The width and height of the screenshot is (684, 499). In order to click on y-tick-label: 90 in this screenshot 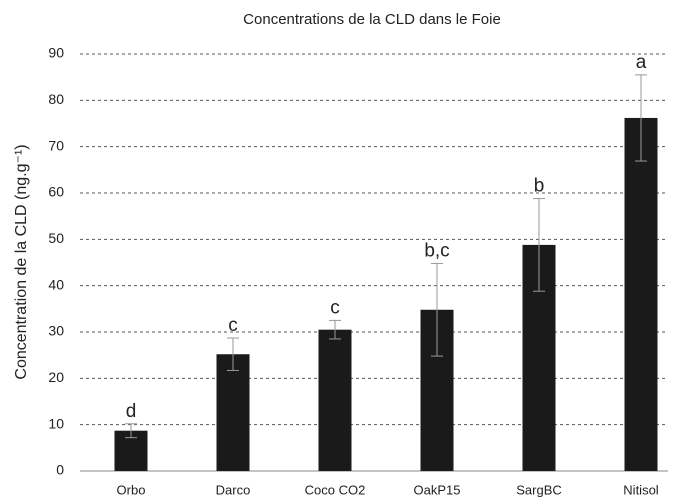, I will do `click(56, 53)`.